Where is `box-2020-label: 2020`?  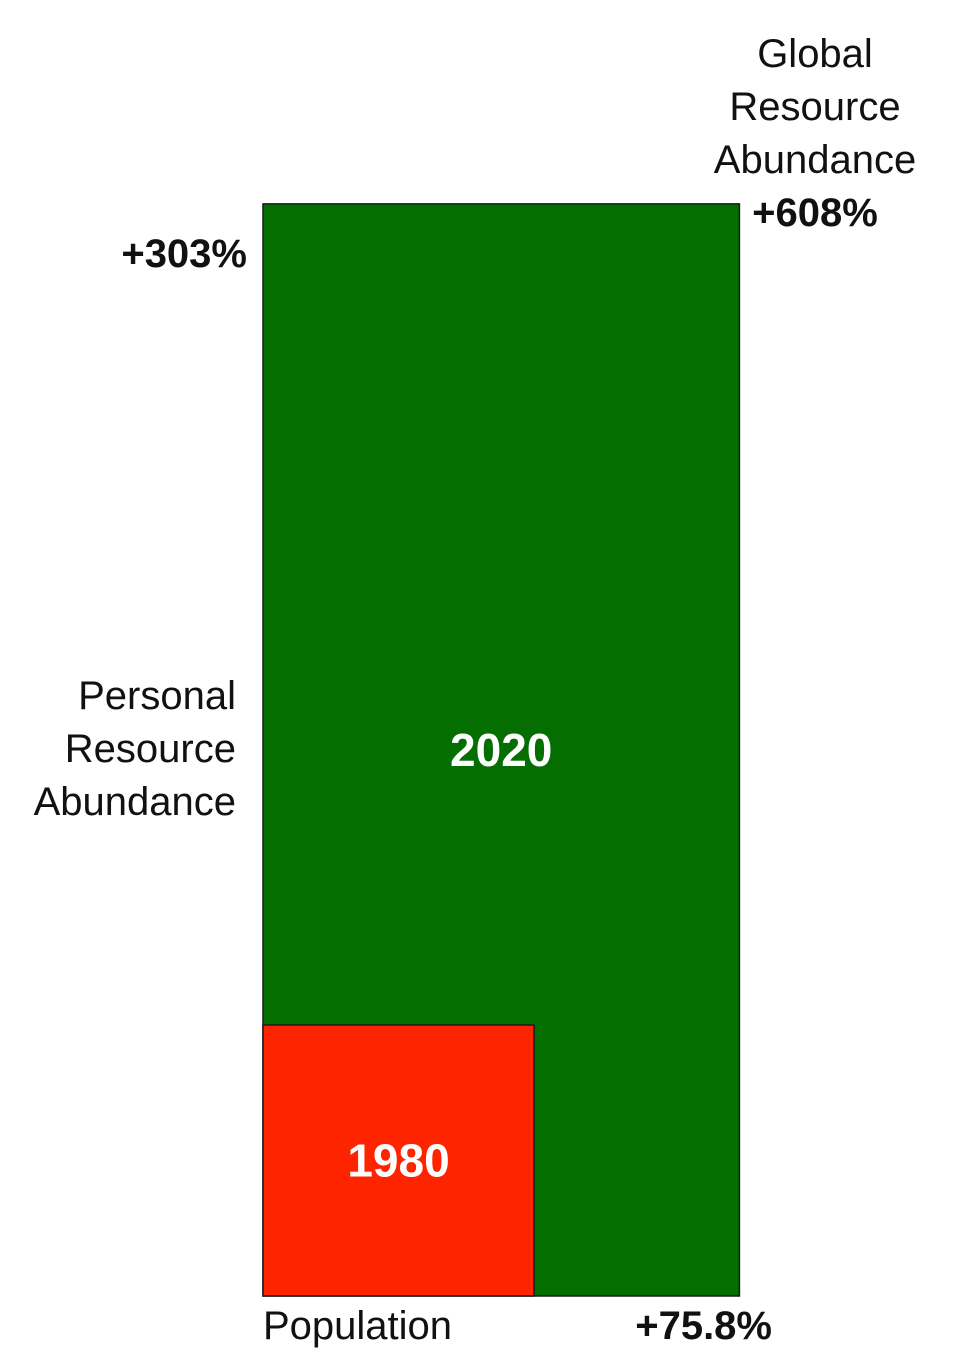
box-2020-label: 2020 is located at coordinates (501, 750).